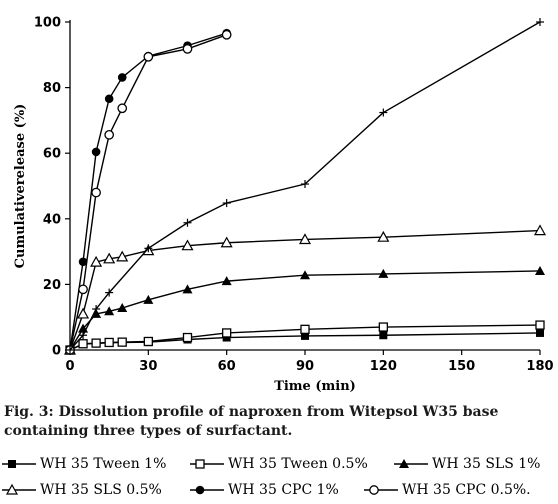 The height and width of the screenshot is (504, 558). What do you see at coordinates (148, 366) in the screenshot?
I see `x-tick-label: 30` at bounding box center [148, 366].